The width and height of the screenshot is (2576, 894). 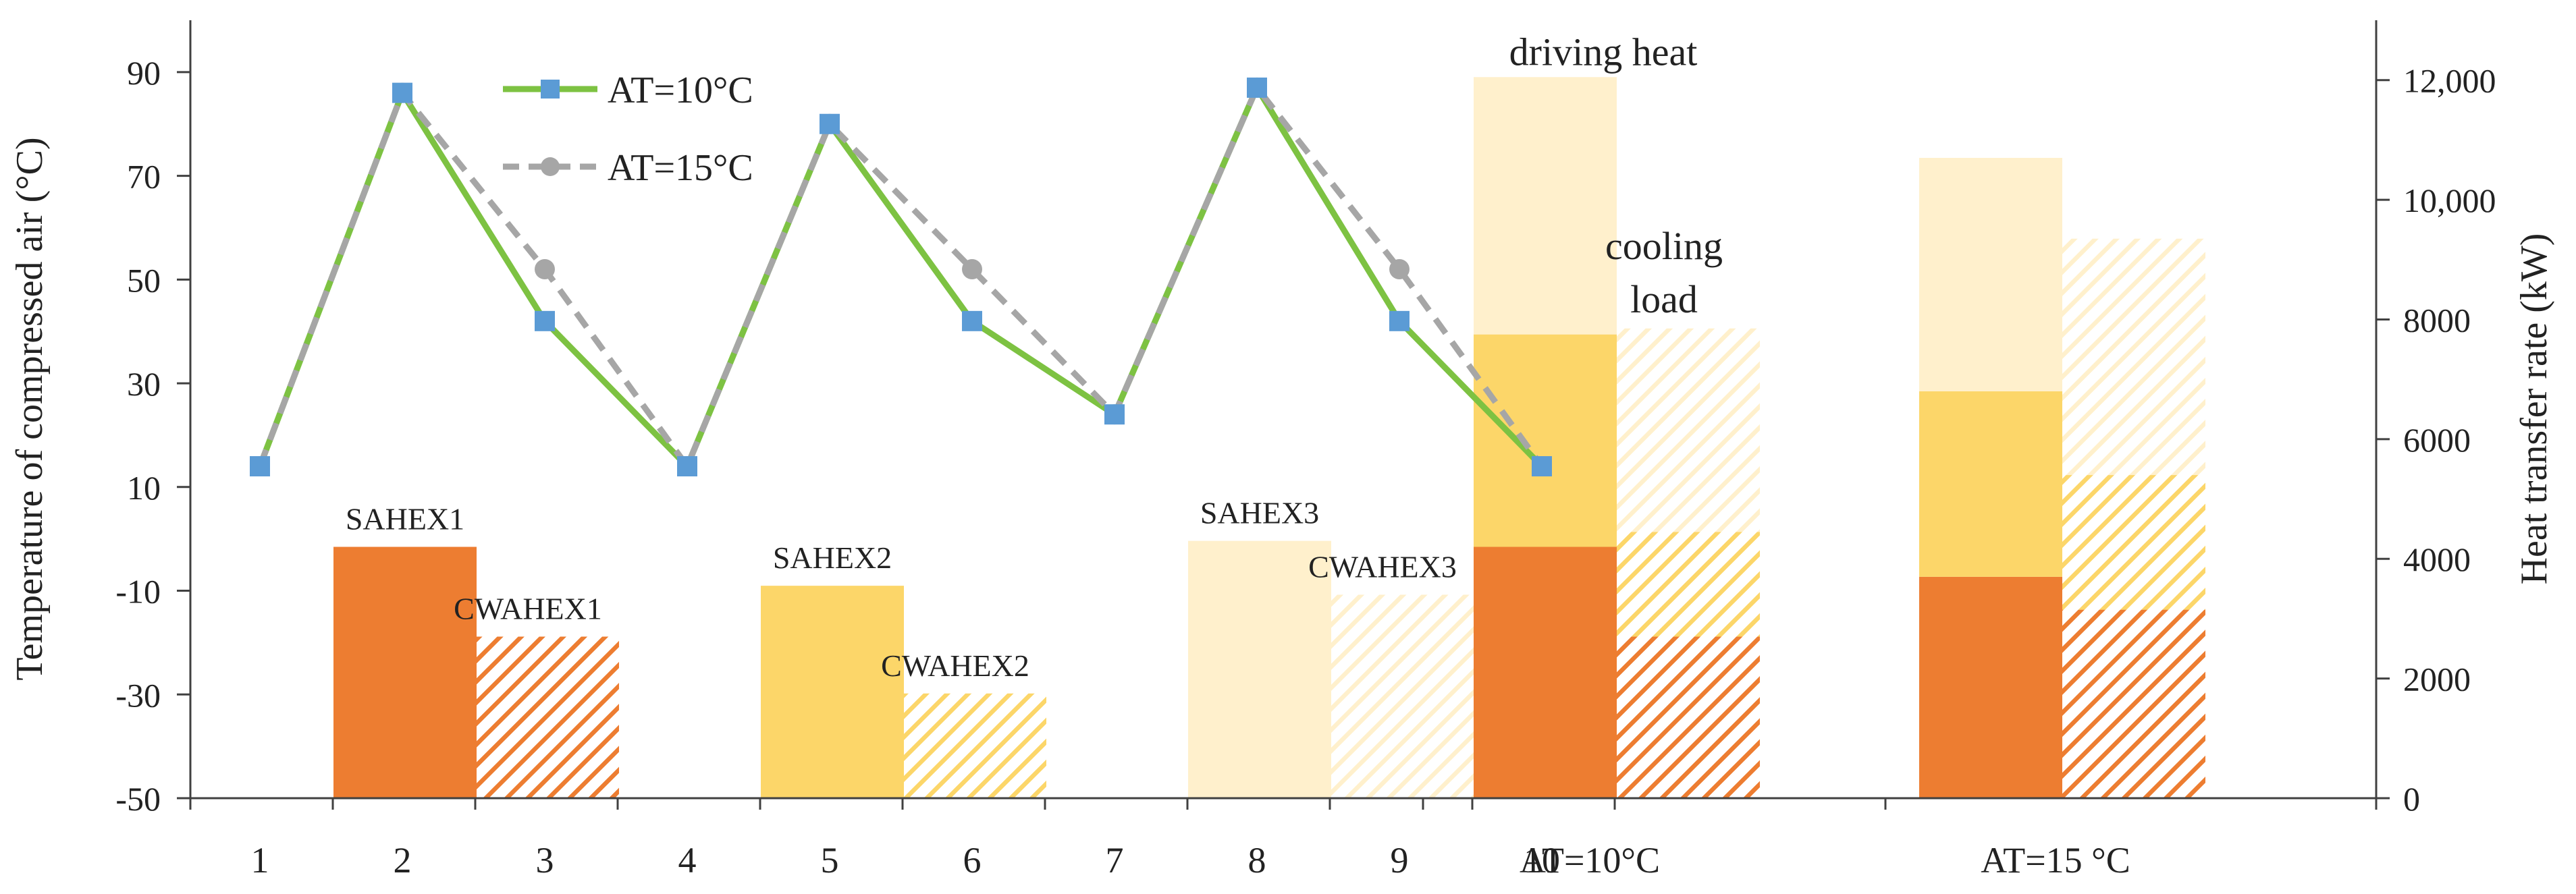 What do you see at coordinates (1259, 513) in the screenshot?
I see `bar-label-sahex3: SAHEX3` at bounding box center [1259, 513].